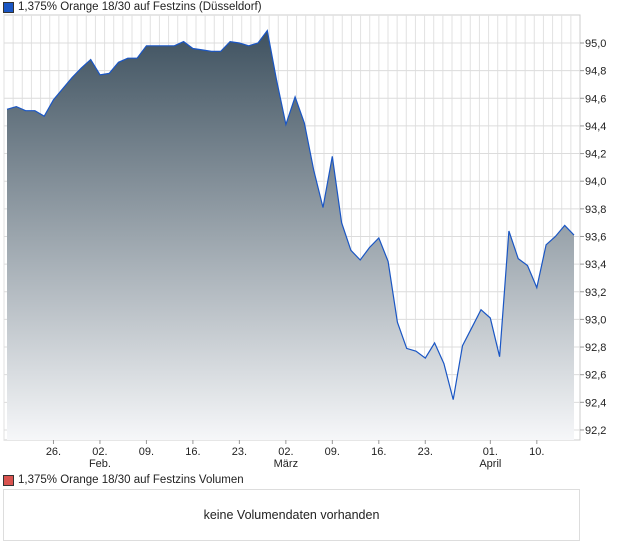  What do you see at coordinates (595, 182) in the screenshot?
I see `y-tick-label: 94,0` at bounding box center [595, 182].